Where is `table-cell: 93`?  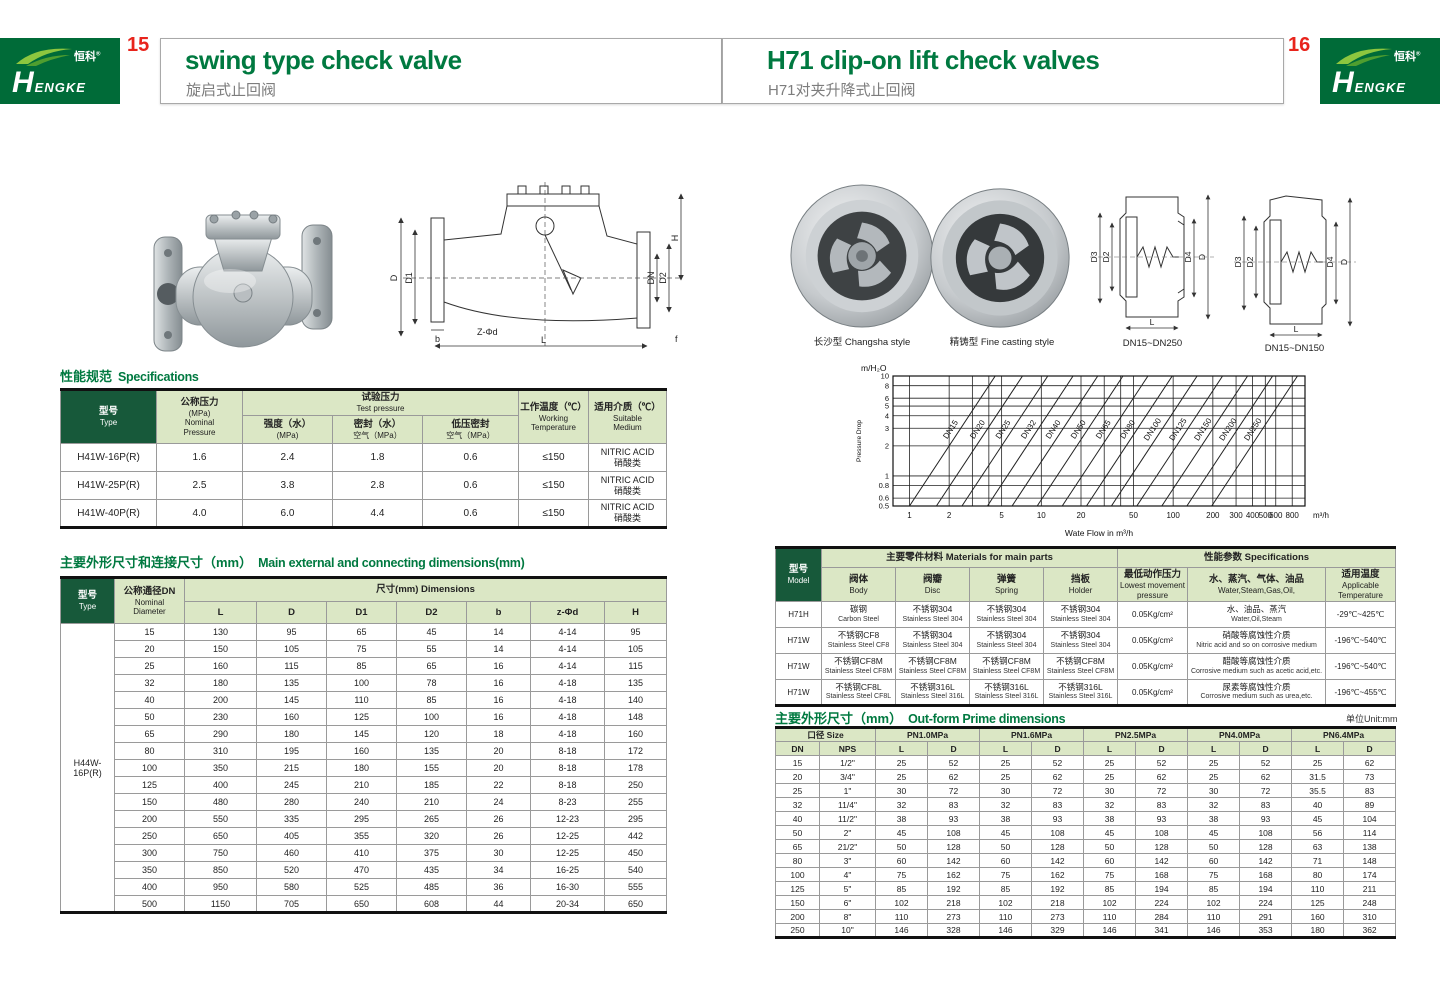
table-cell: 93 is located at coordinates (1266, 818).